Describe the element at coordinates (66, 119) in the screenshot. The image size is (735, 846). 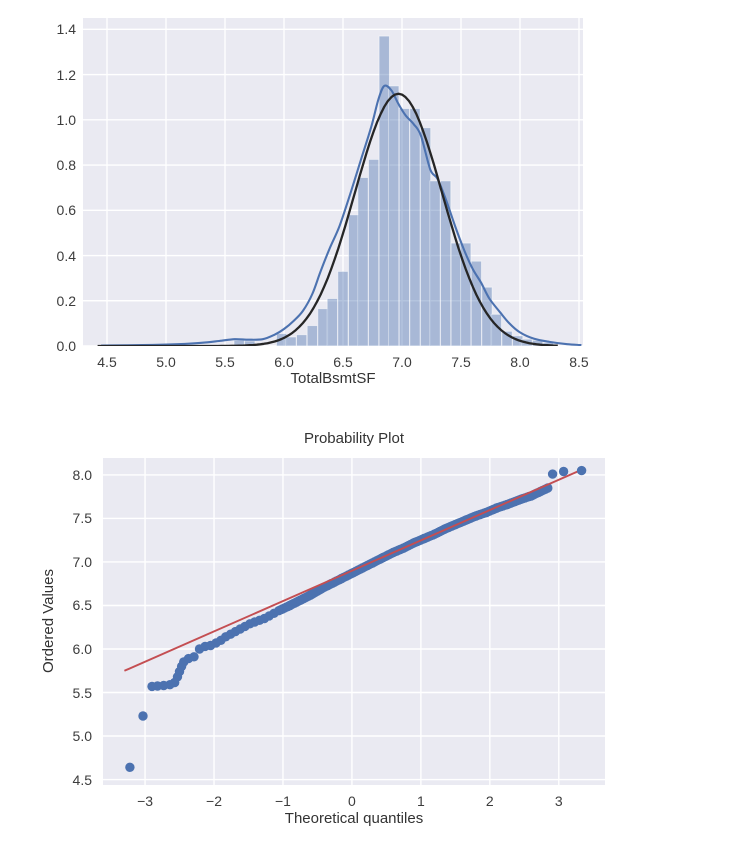
I see `dist-y-tick-label: 1.0` at that location.